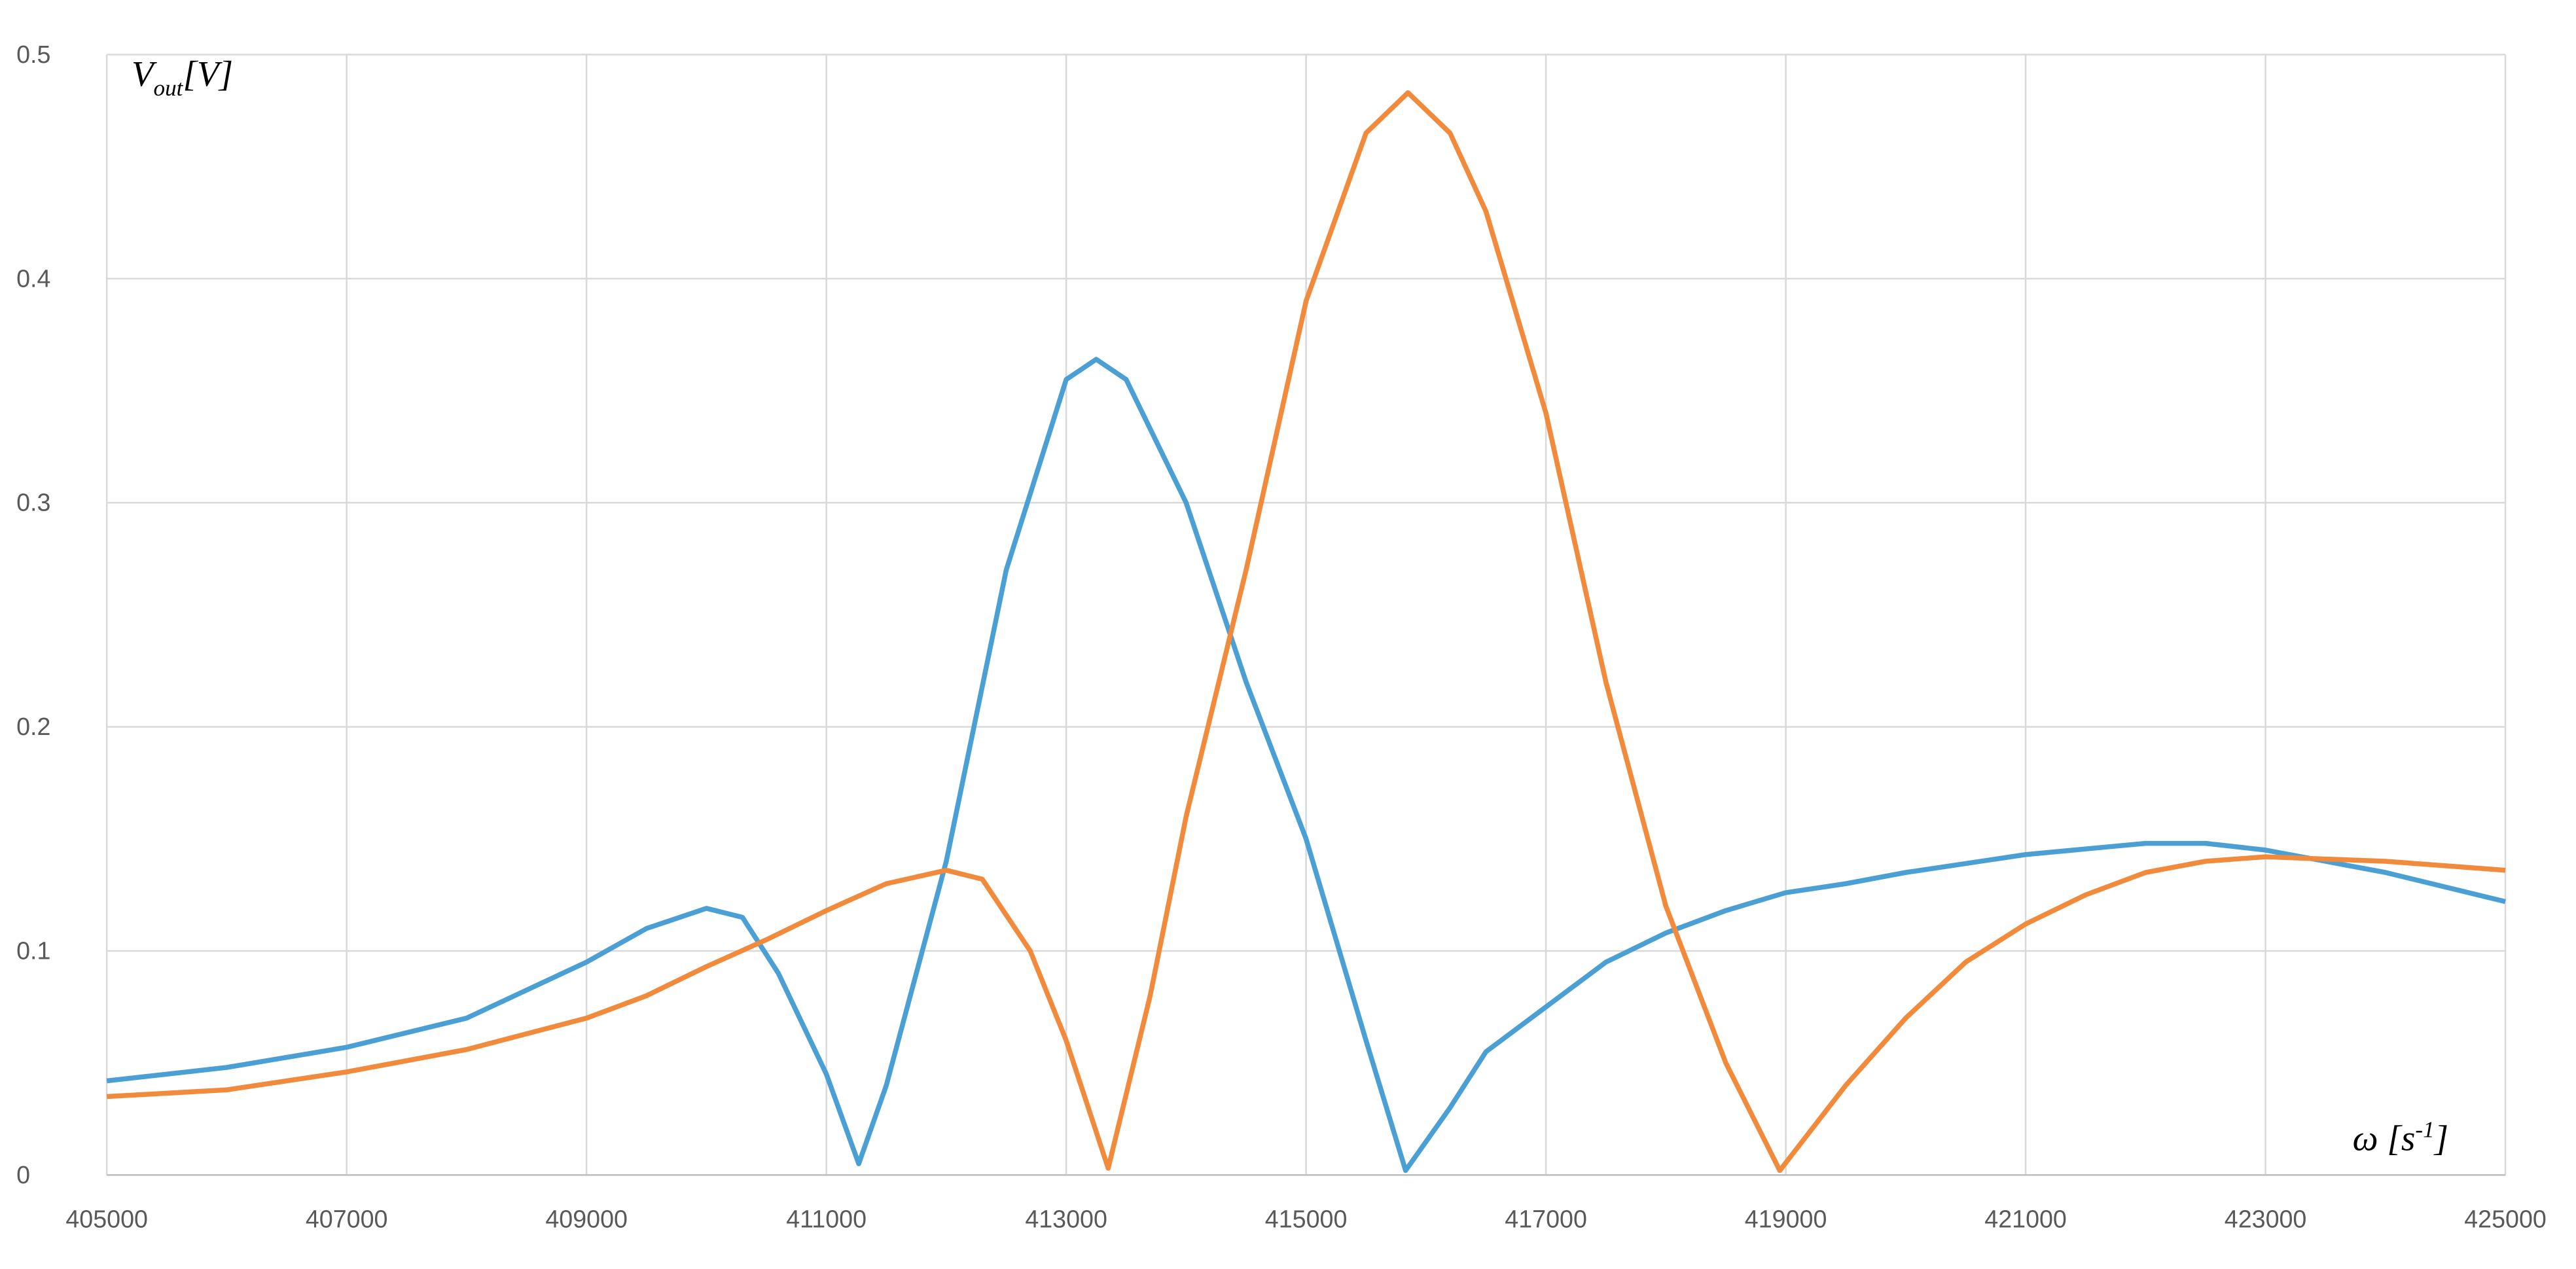 The height and width of the screenshot is (1269, 2576). Describe the element at coordinates (2424, 1130) in the screenshot. I see `x-label-sup: -1` at that location.